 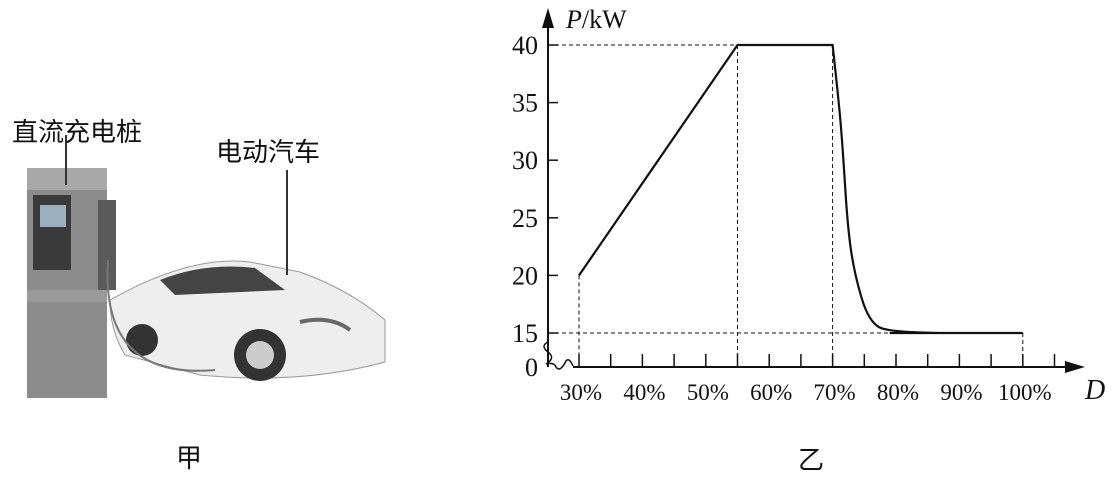 What do you see at coordinates (531, 367) in the screenshot?
I see `y-tick-label: 0` at bounding box center [531, 367].